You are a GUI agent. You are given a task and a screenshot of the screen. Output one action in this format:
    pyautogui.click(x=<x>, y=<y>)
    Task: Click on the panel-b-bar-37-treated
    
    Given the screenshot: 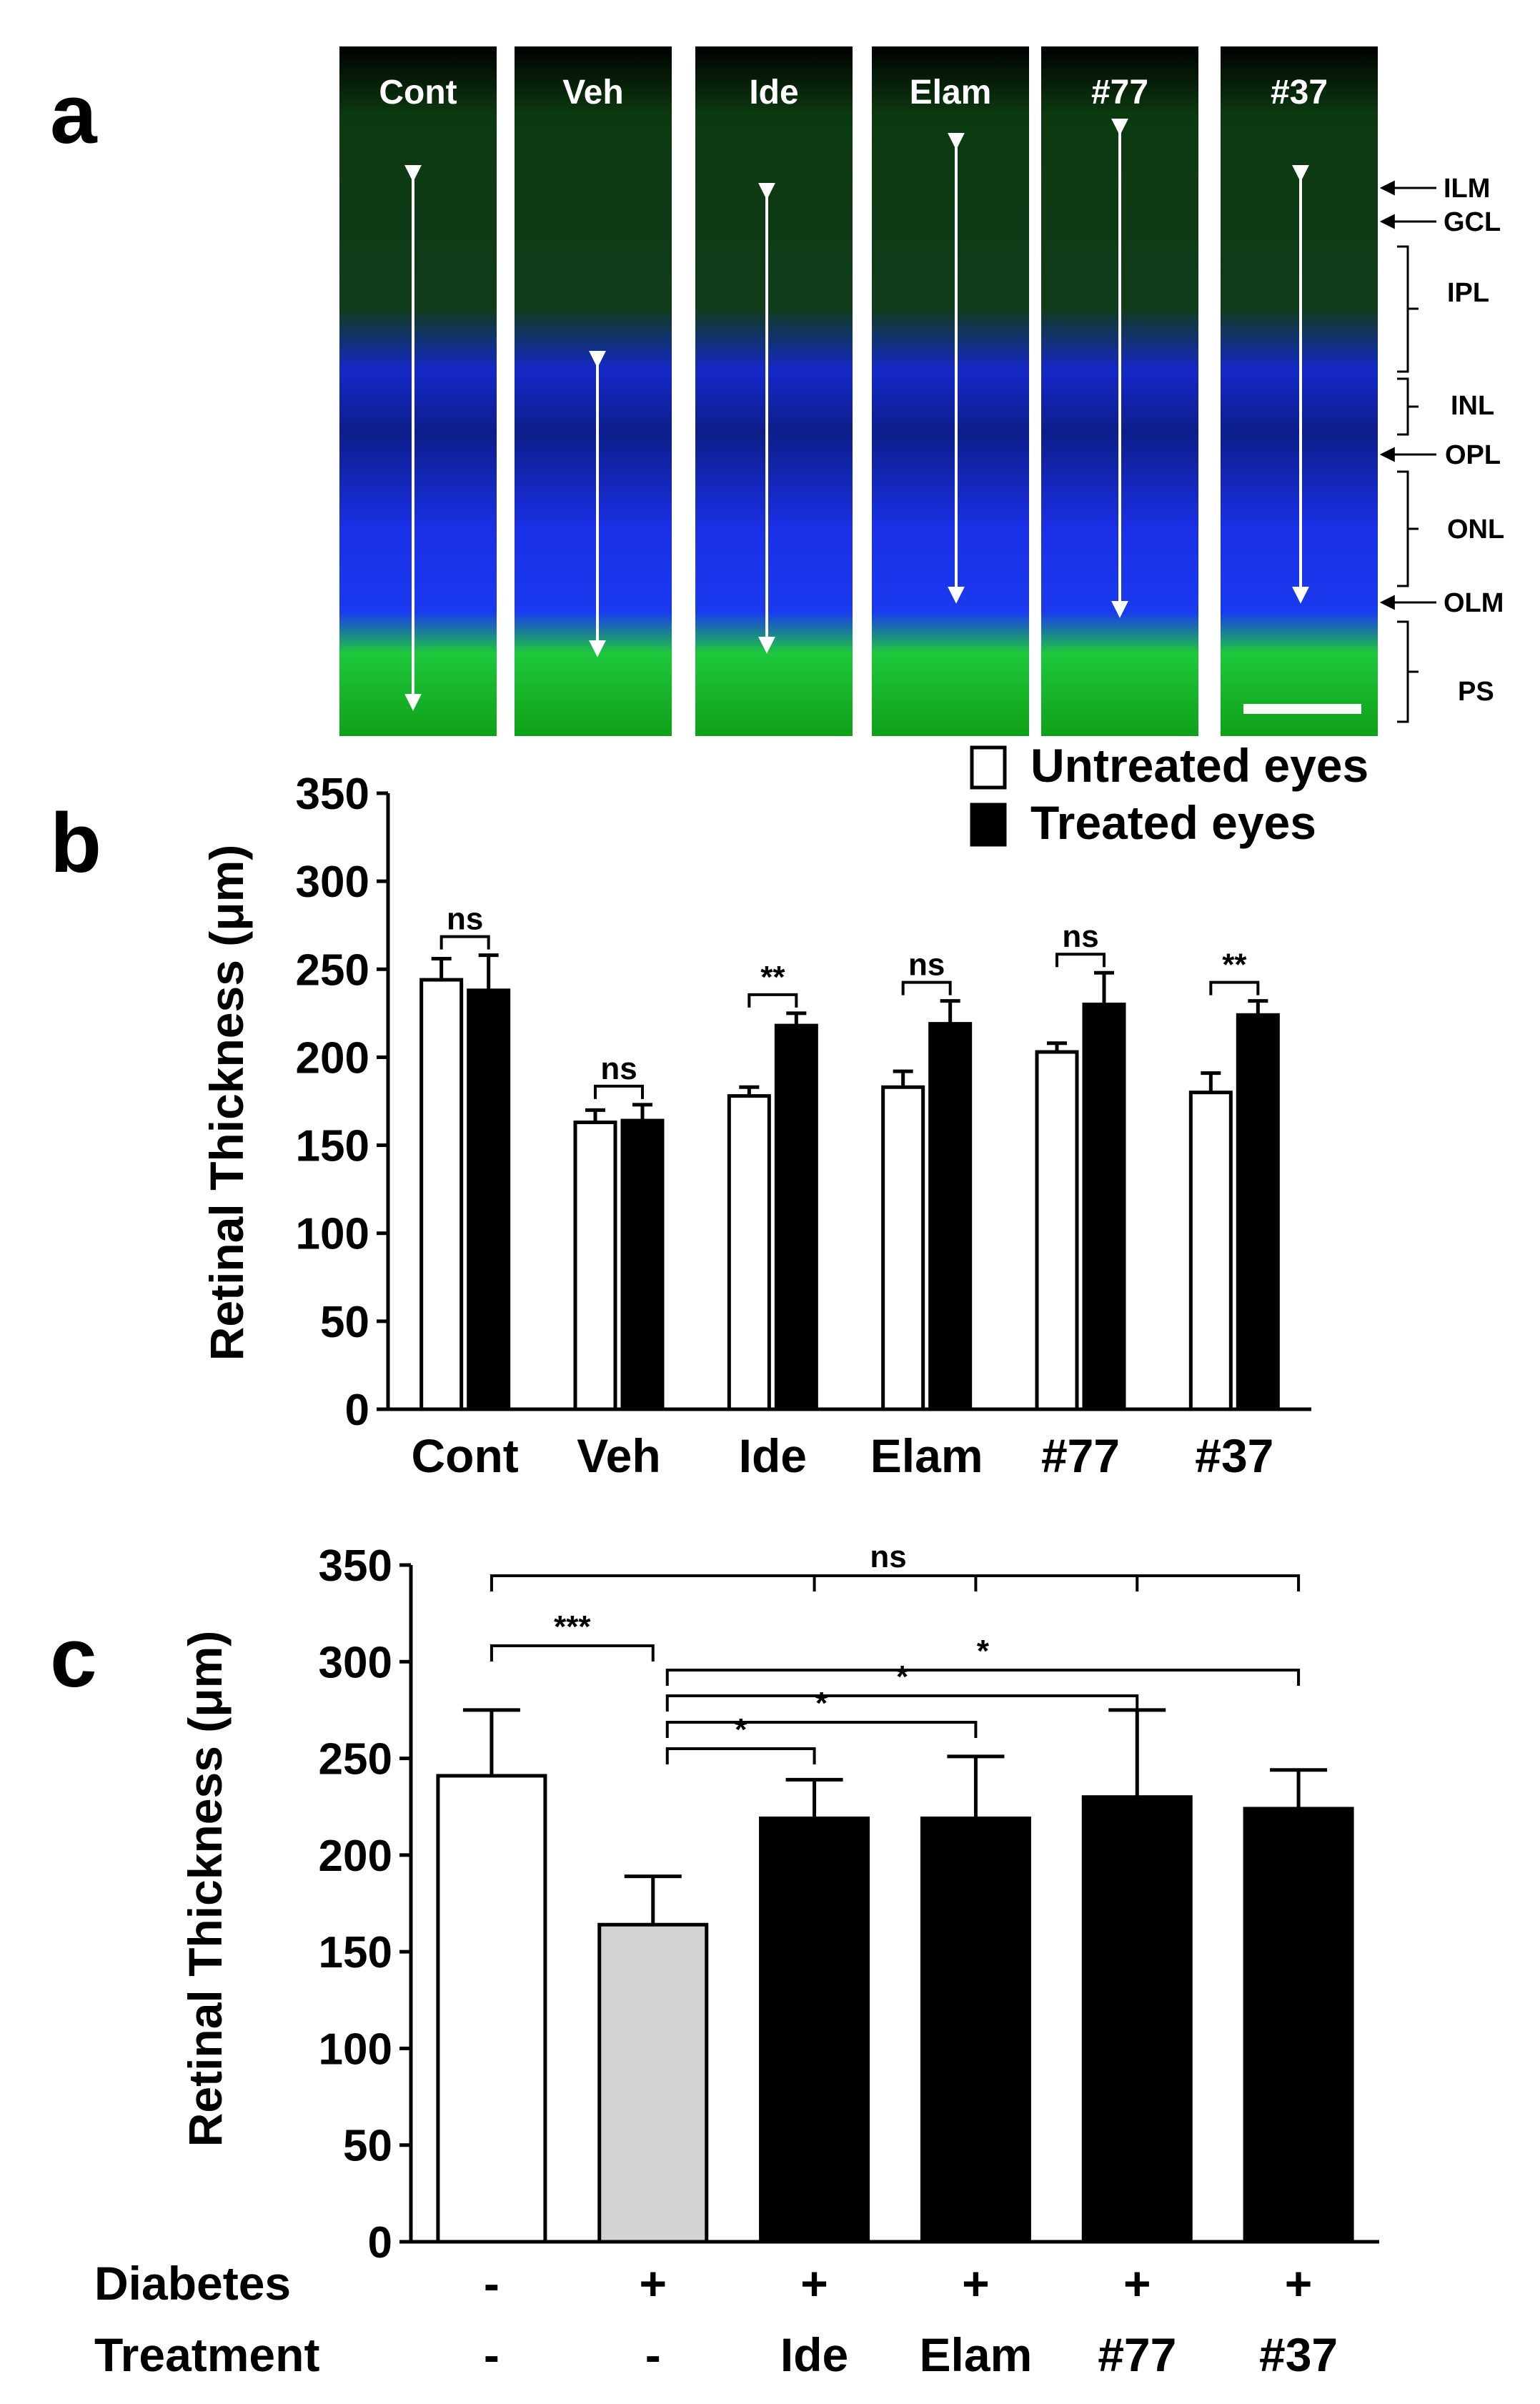 What is the action you would take?
    pyautogui.click(x=1258, y=1212)
    